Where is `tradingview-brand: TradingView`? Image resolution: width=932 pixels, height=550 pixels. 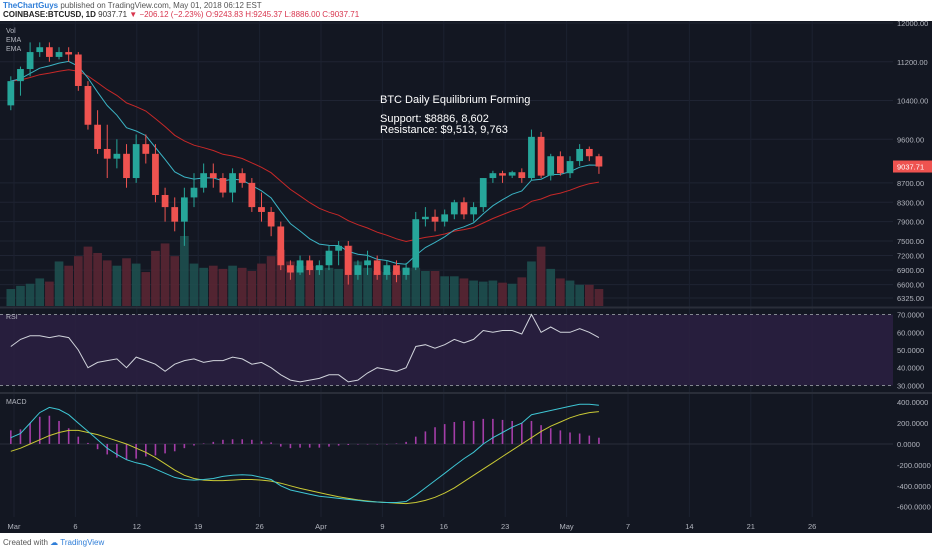 tradingview-brand: TradingView is located at coordinates (82, 542).